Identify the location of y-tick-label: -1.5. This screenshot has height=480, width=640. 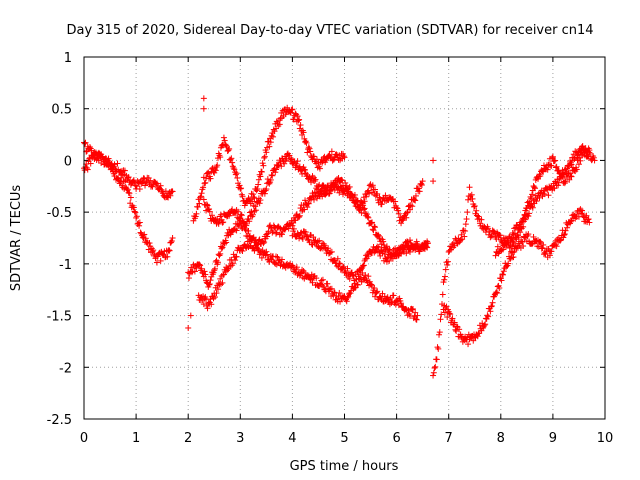
(59, 317).